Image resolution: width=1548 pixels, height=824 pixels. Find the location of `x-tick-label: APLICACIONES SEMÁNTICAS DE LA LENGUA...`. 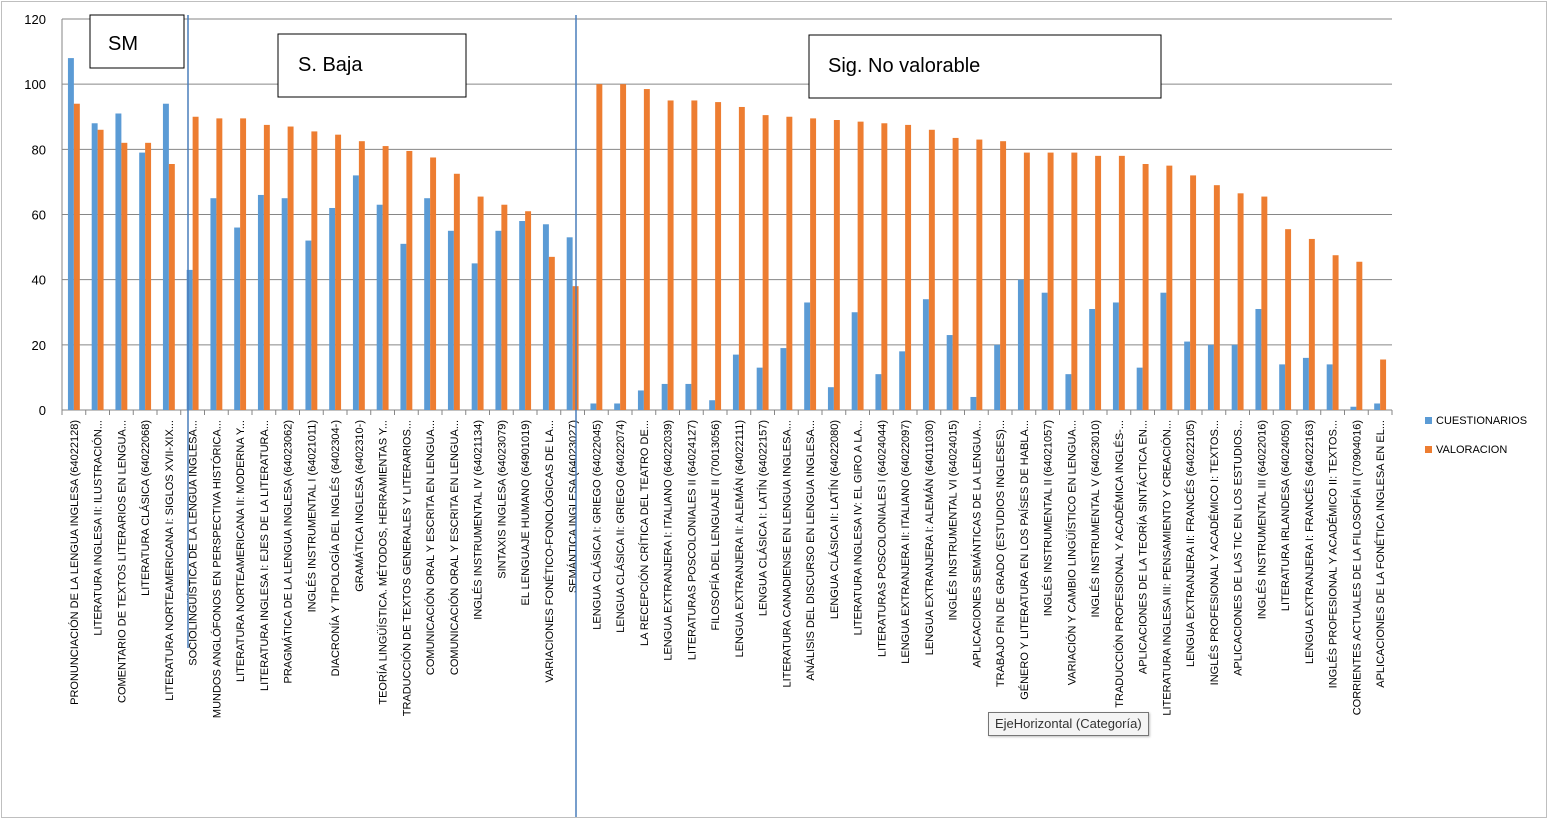

x-tick-label: APLICACIONES SEMÁNTICAS DE LA LENGUA... is located at coordinates (976, 544).